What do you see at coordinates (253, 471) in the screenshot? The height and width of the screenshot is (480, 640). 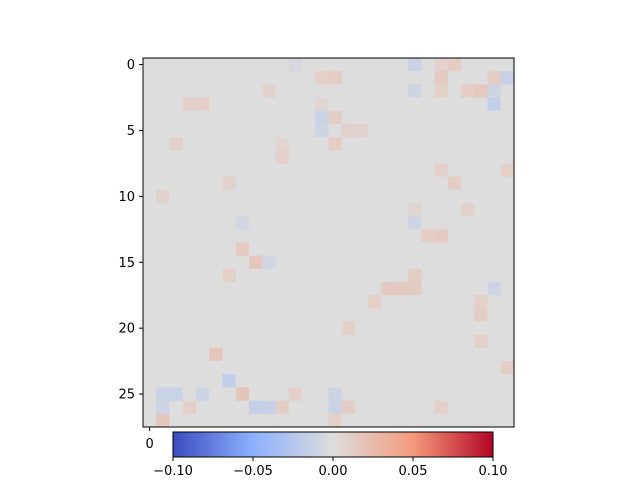 I see `colorbar-tick-label: −0.05` at bounding box center [253, 471].